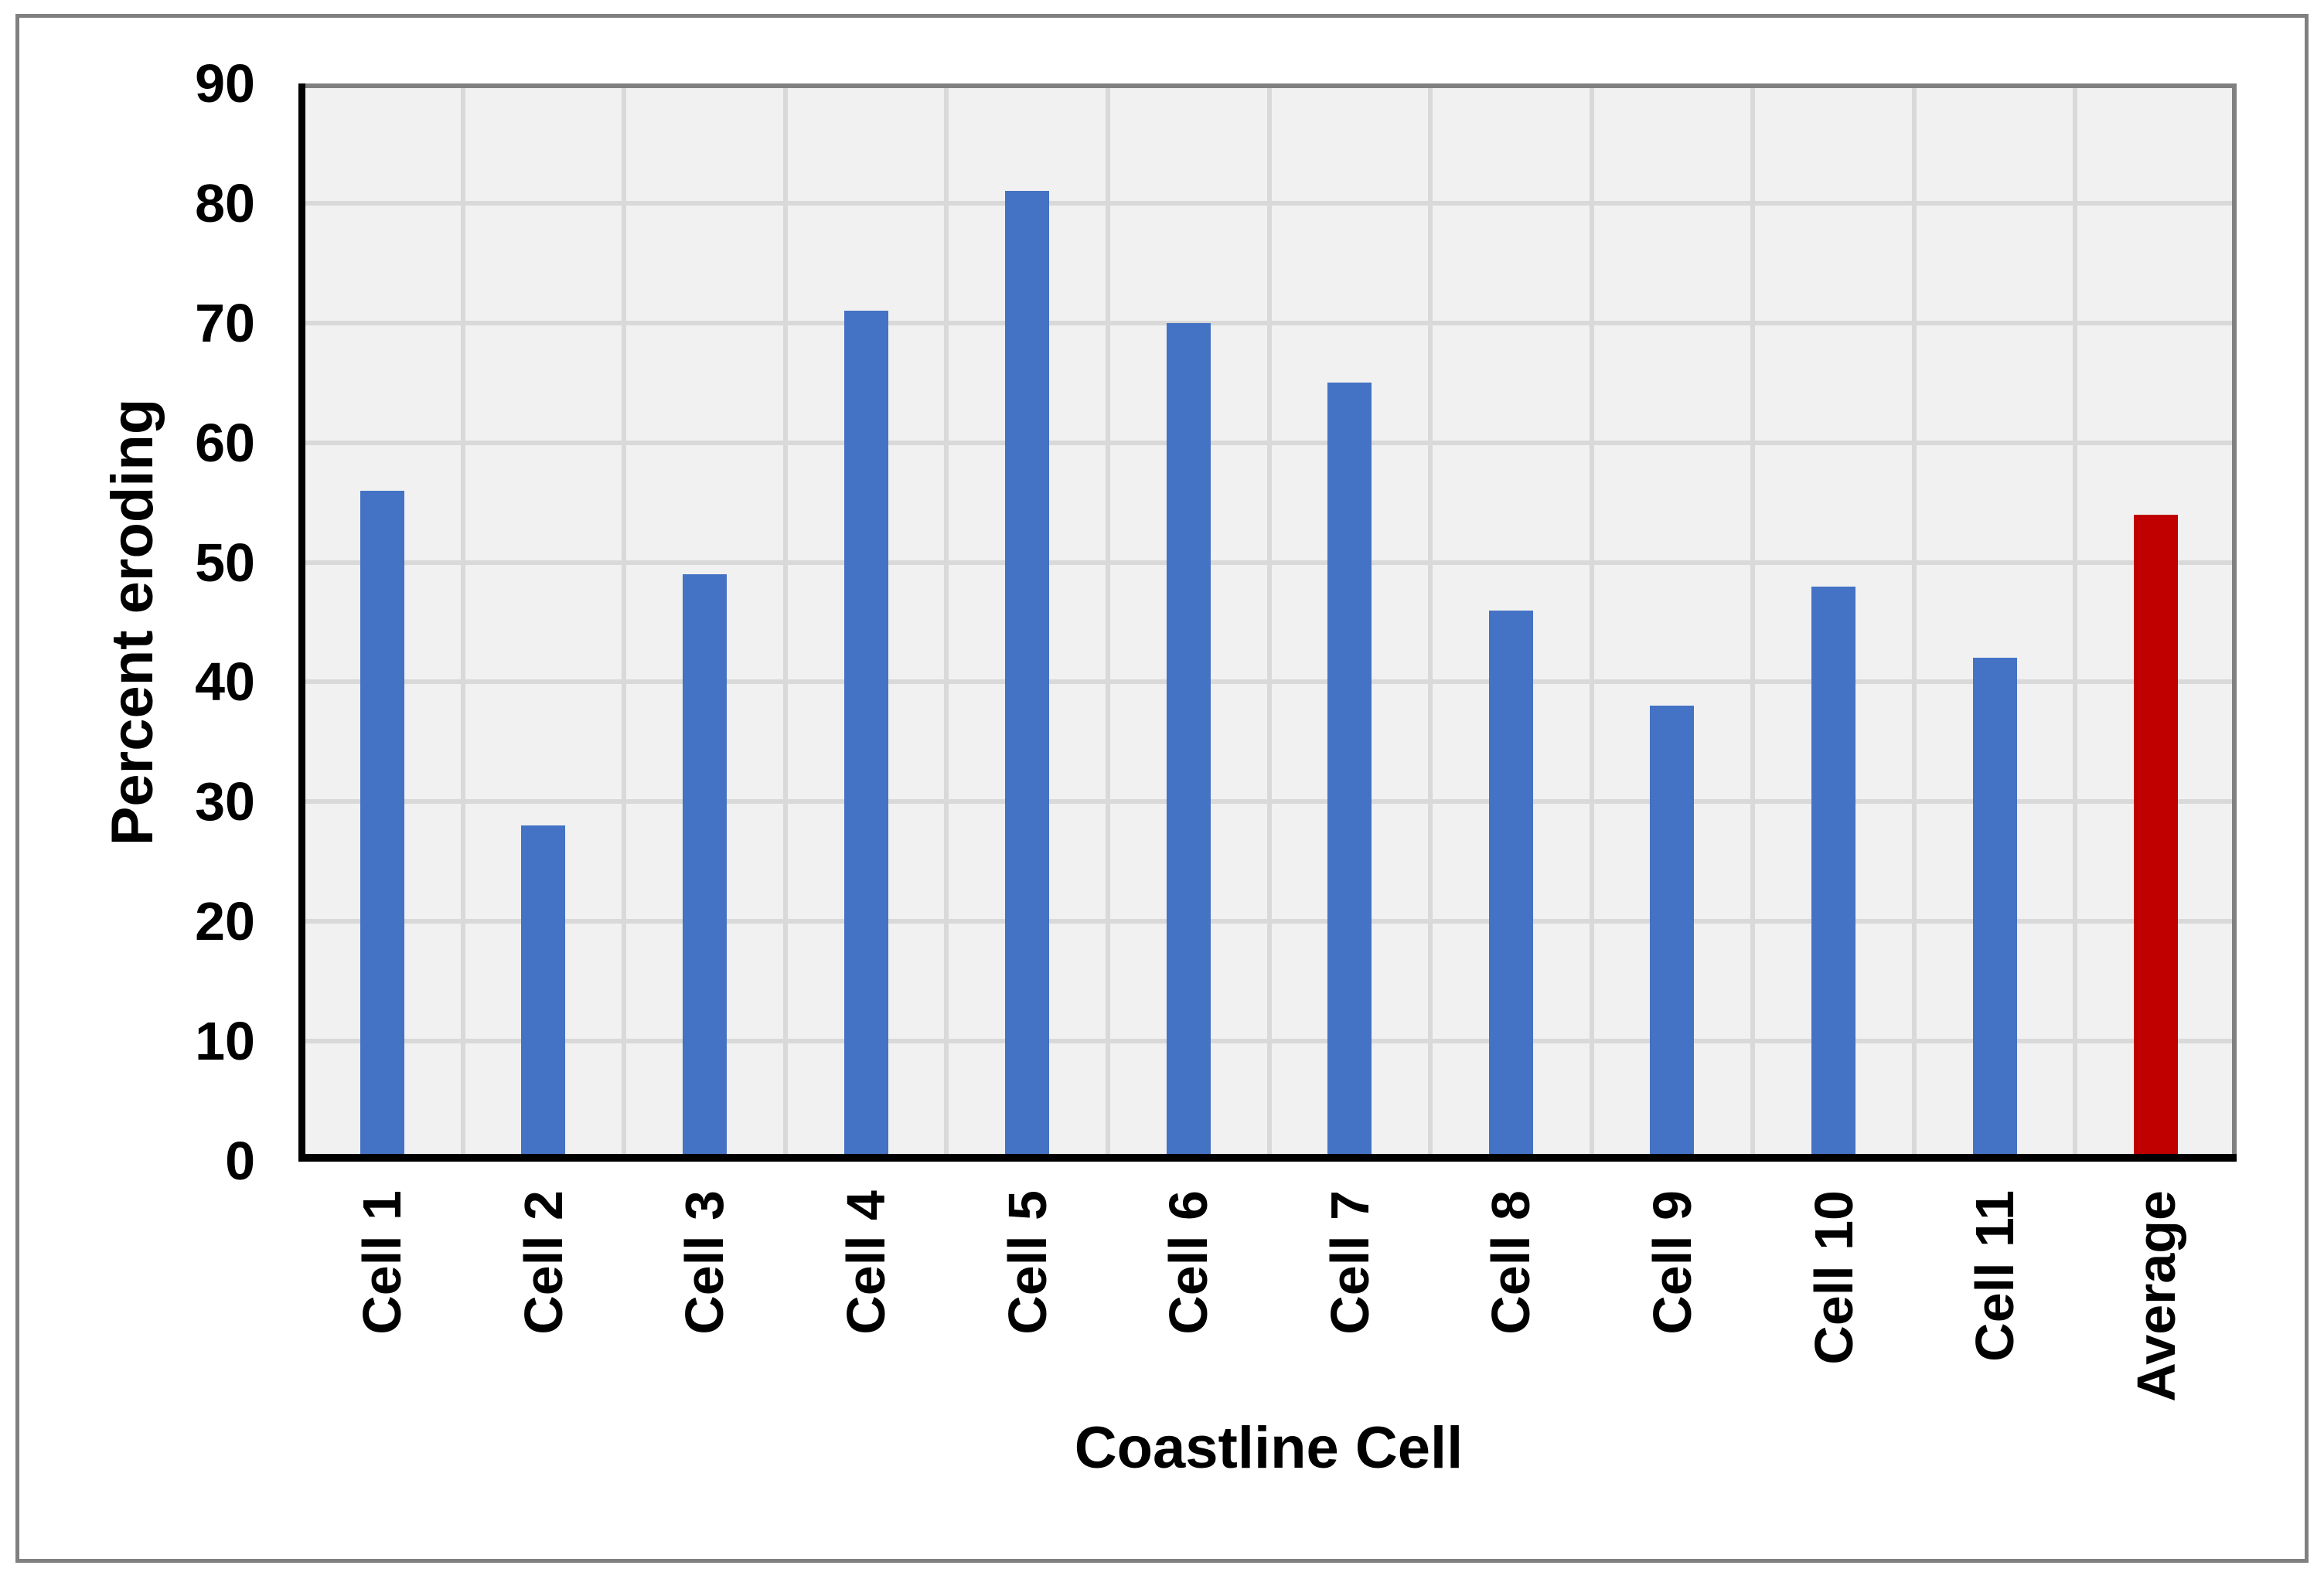 The width and height of the screenshot is (2324, 1579). Describe the element at coordinates (225, 443) in the screenshot. I see `y-tick-label-60: 60` at that location.